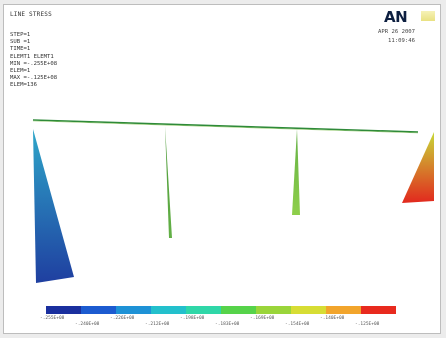  Describe the element at coordinates (31, 14) in the screenshot. I see `plot-title: LINE STRESS` at that location.